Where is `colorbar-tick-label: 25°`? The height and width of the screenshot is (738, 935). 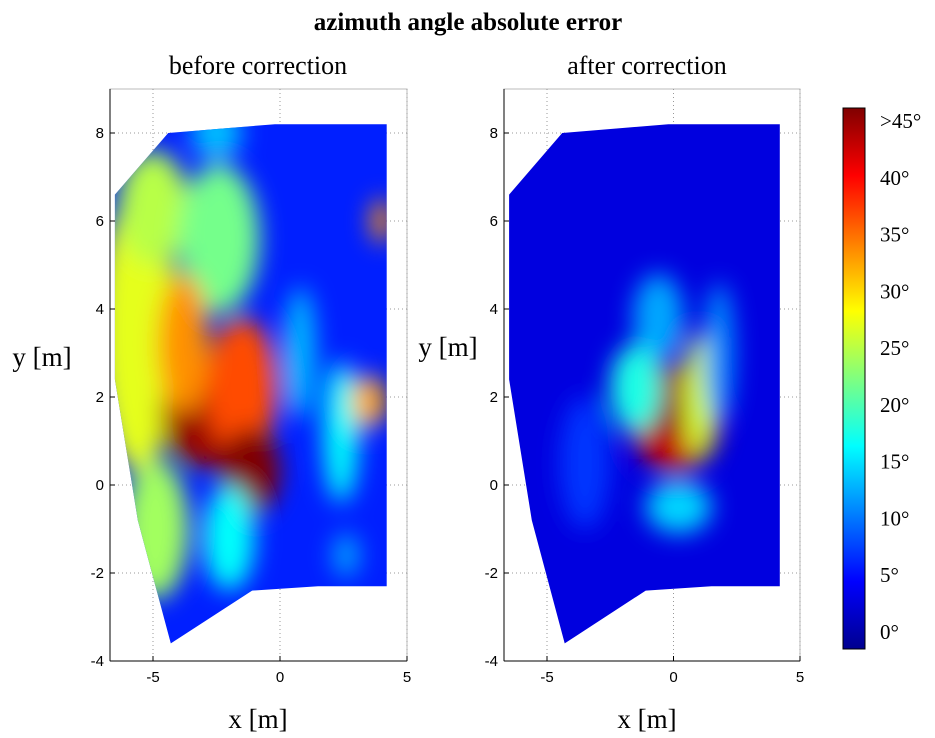
colorbar-tick-label: 25° is located at coordinates (894, 348).